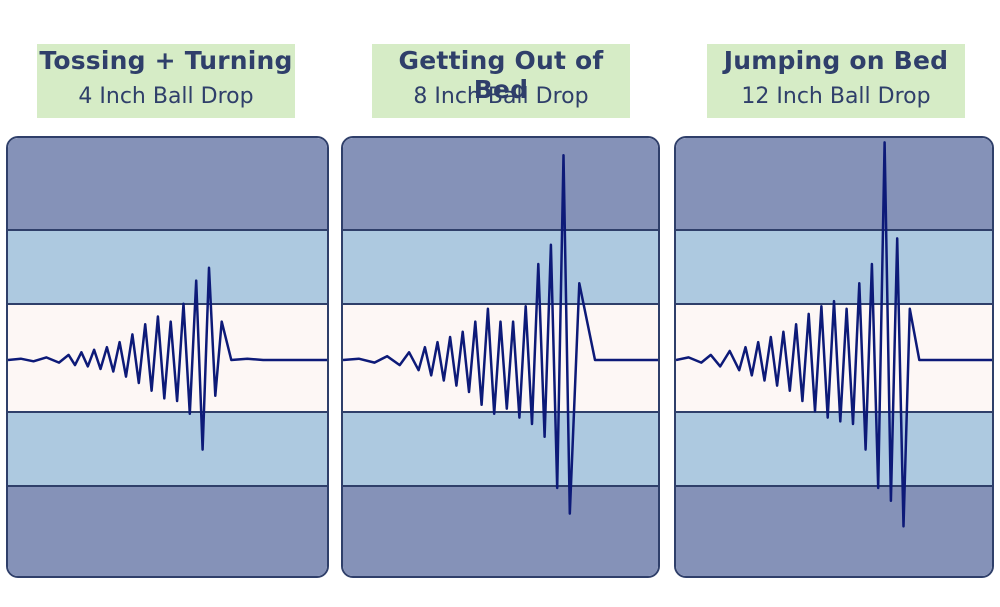  What do you see at coordinates (836, 60) in the screenshot?
I see `chart-title: Jumping on Bed` at bounding box center [836, 60].